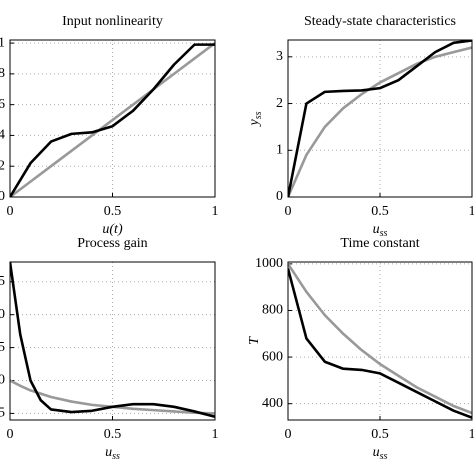  I want to click on chart-title: Input nonlinearity, so click(112, 21).